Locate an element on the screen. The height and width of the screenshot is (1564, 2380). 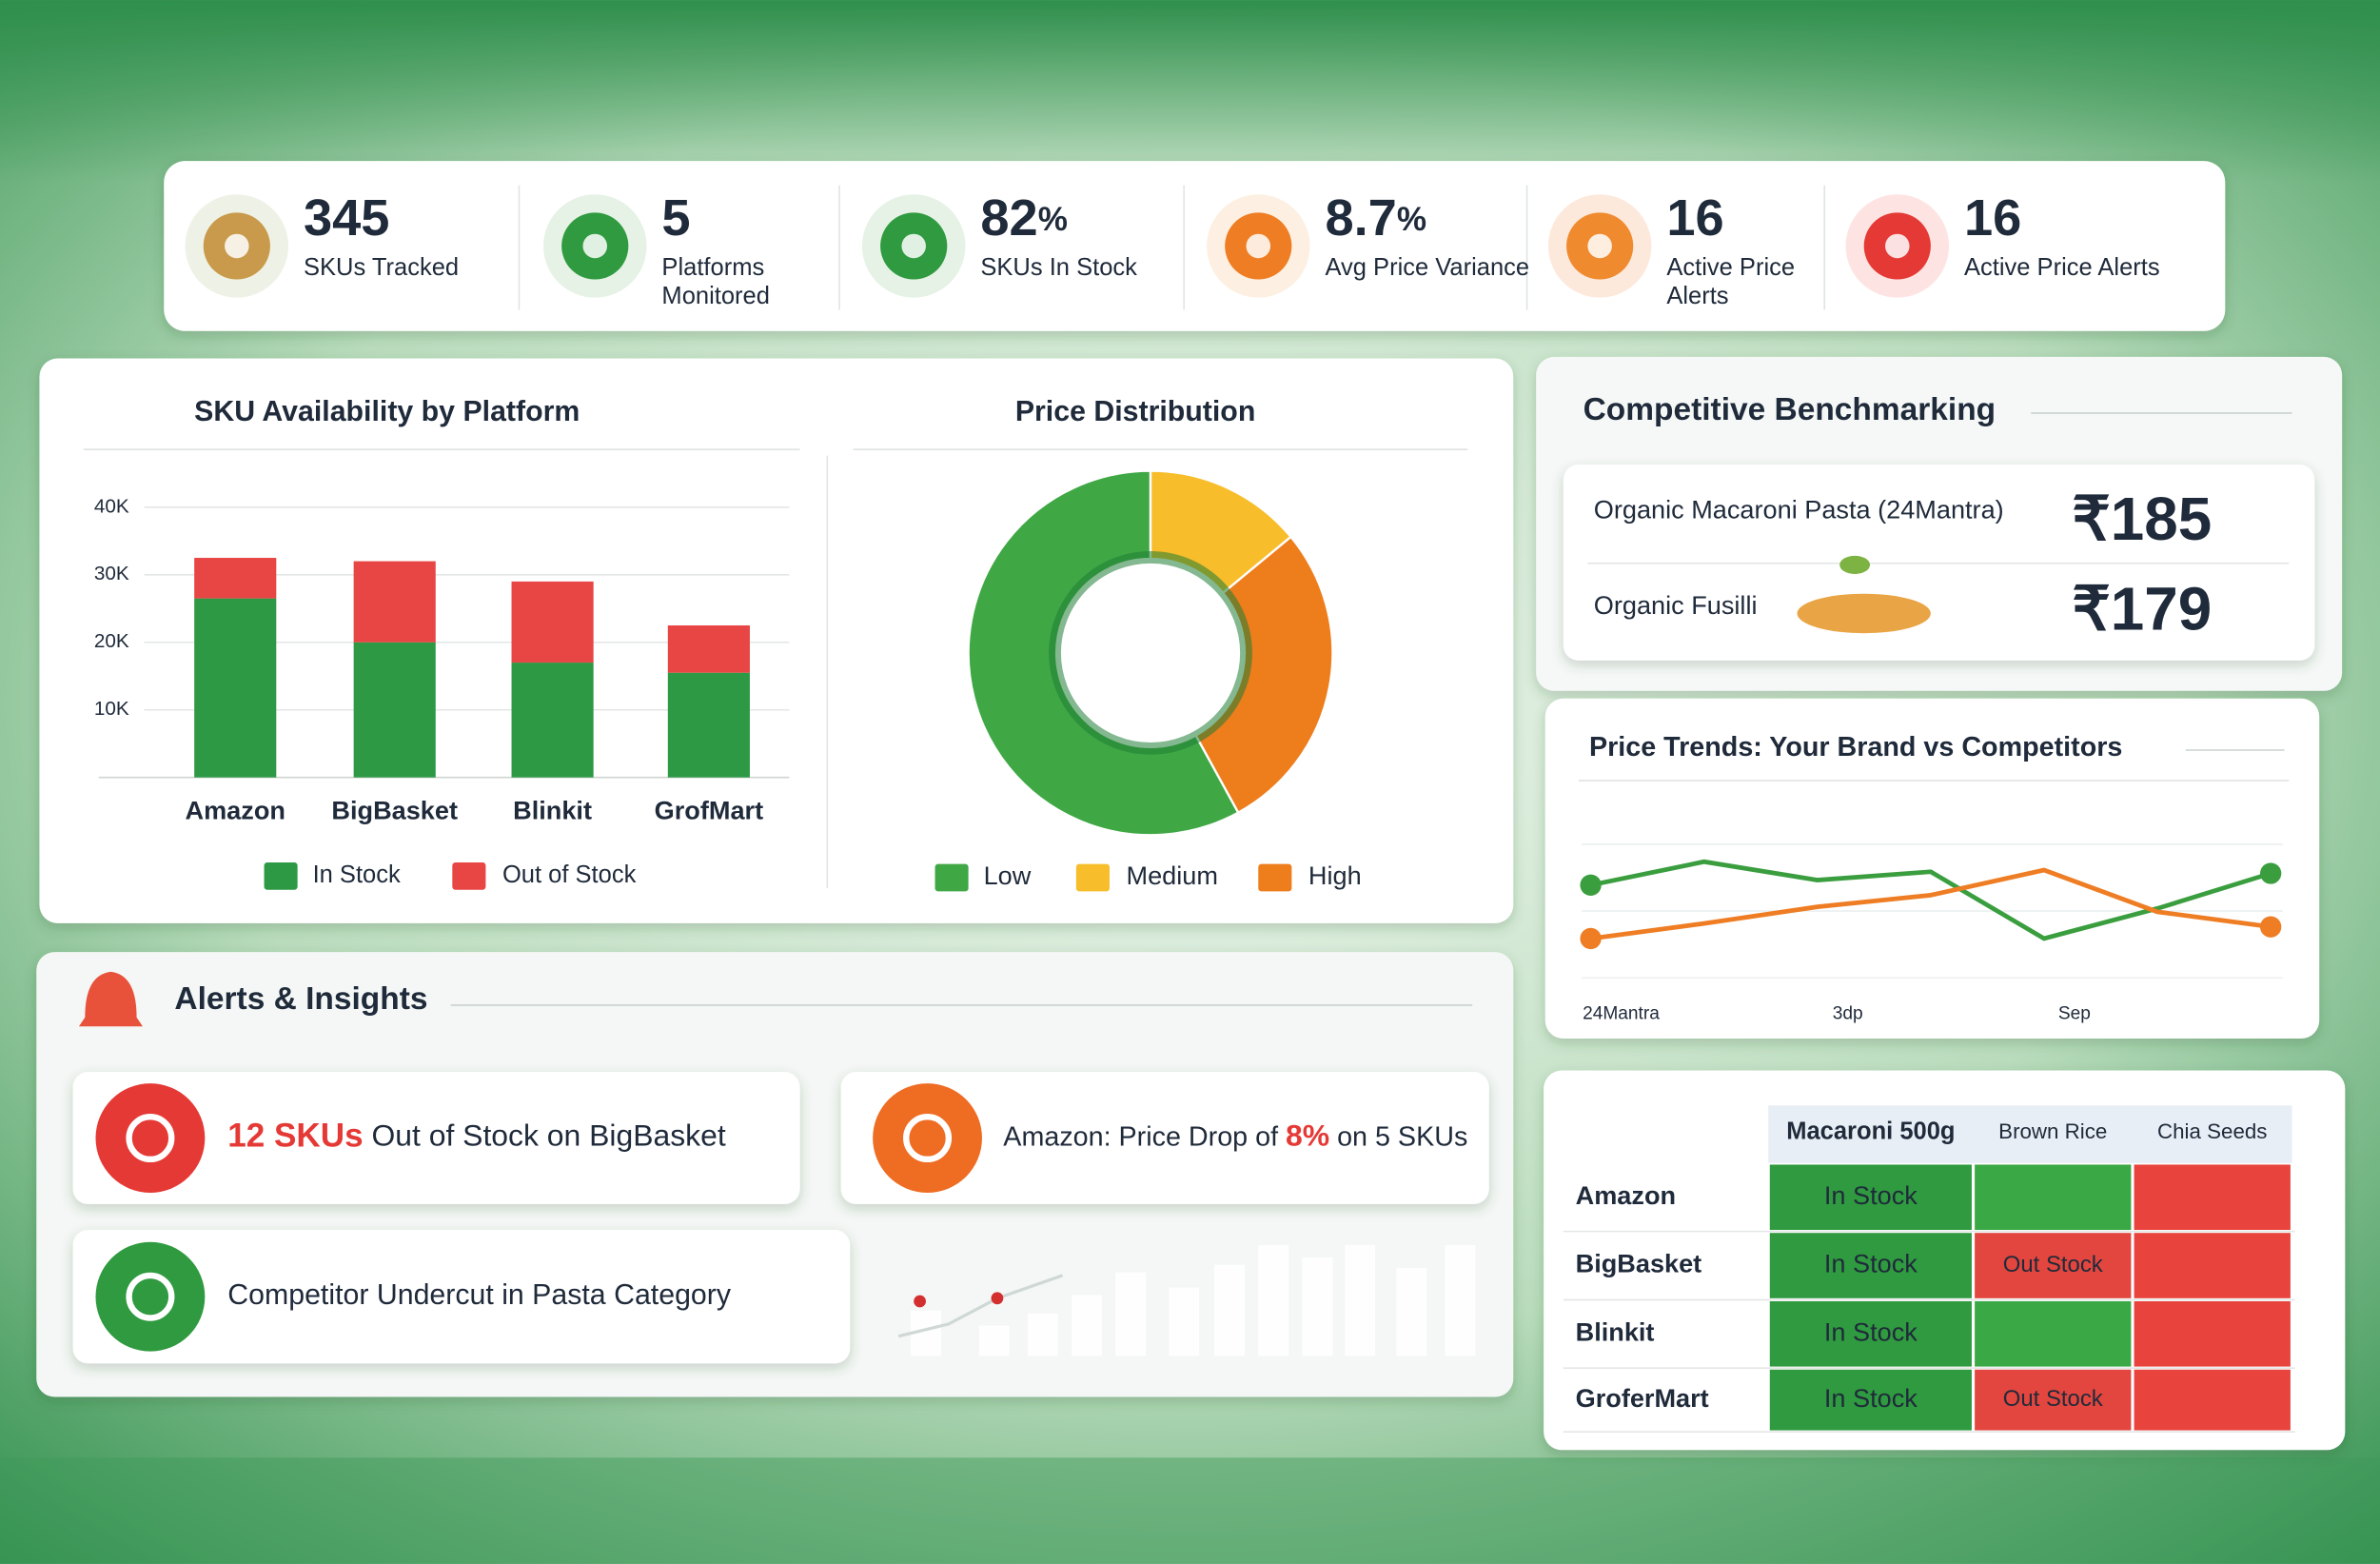
donut-inner-ring is located at coordinates (1150, 653).